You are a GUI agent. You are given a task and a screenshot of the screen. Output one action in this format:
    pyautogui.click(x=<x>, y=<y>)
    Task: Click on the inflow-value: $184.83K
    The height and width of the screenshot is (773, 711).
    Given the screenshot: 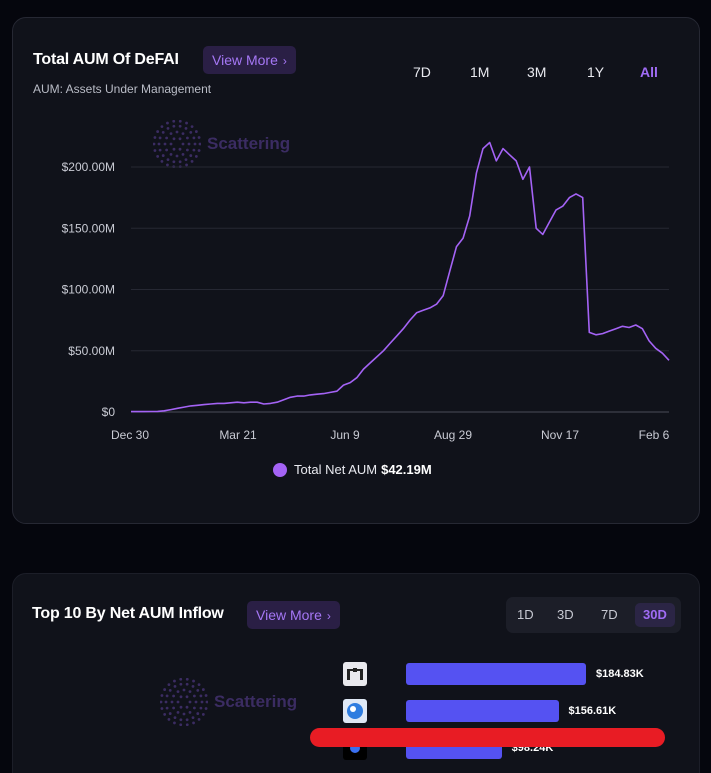 What is the action you would take?
    pyautogui.click(x=620, y=674)
    